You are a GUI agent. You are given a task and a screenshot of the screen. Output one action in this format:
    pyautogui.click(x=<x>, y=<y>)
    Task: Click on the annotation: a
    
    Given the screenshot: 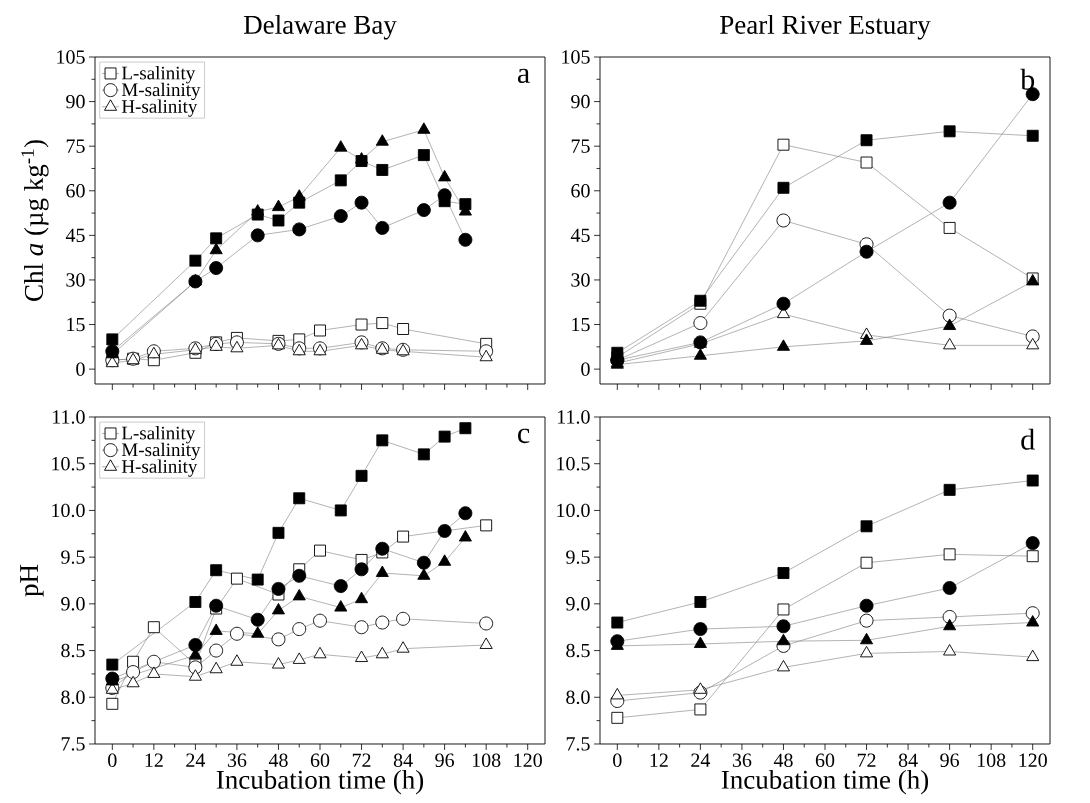 What is the action you would take?
    pyautogui.click(x=523, y=76)
    